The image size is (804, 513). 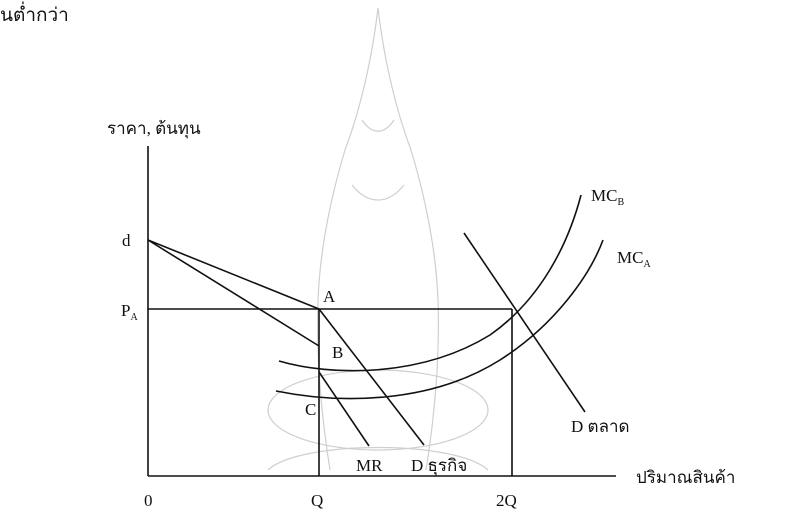 I want to click on market-demand-curve, so click(x=524, y=322).